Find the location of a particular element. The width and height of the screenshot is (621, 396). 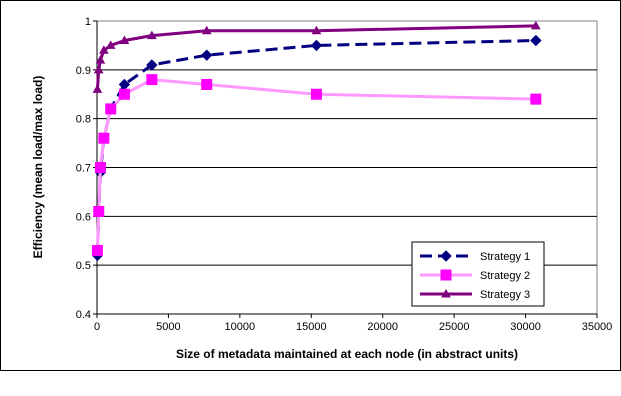

x-tick-label: 25000 is located at coordinates (454, 327).